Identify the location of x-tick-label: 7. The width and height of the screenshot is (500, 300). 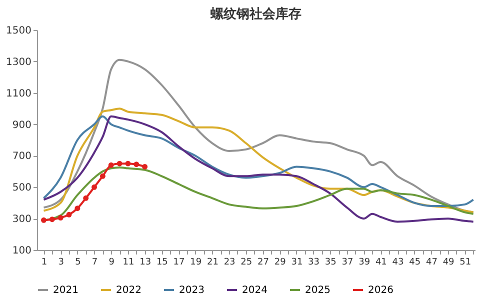
(95, 263).